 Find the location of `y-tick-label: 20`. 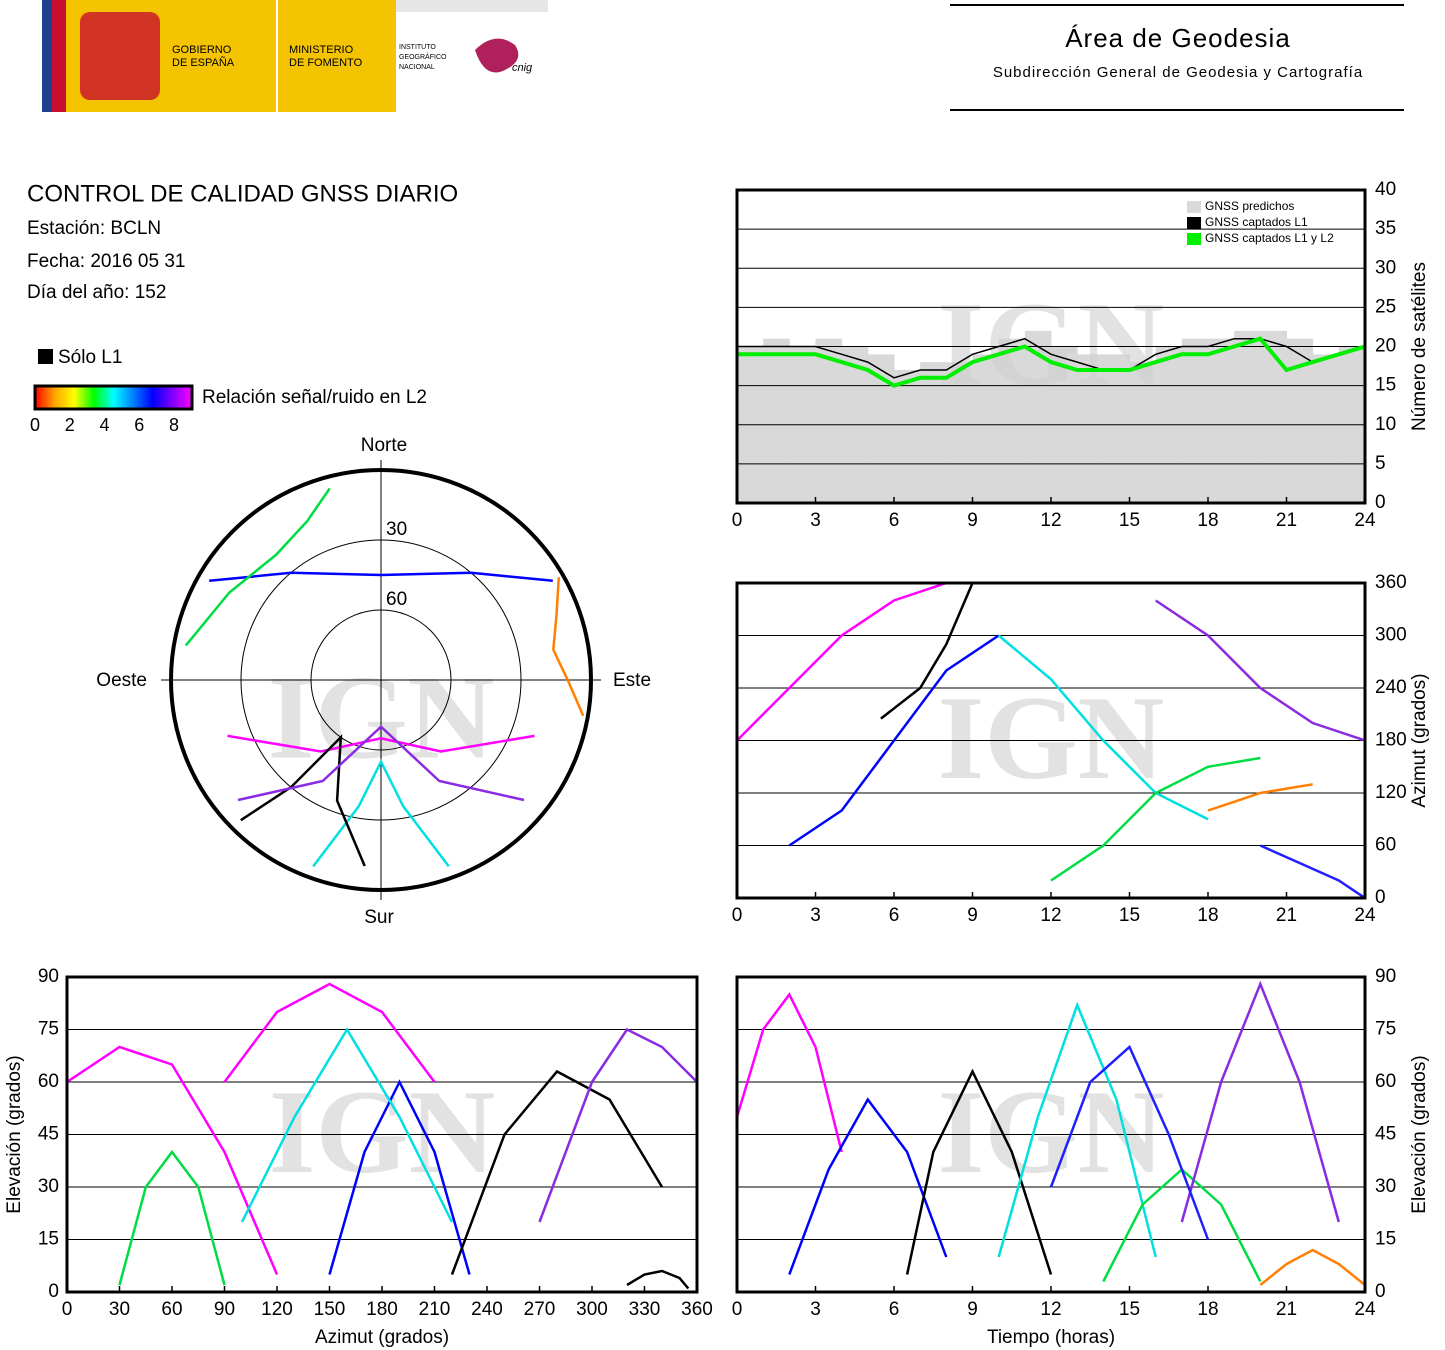

y-tick-label: 20 is located at coordinates (1385, 346).